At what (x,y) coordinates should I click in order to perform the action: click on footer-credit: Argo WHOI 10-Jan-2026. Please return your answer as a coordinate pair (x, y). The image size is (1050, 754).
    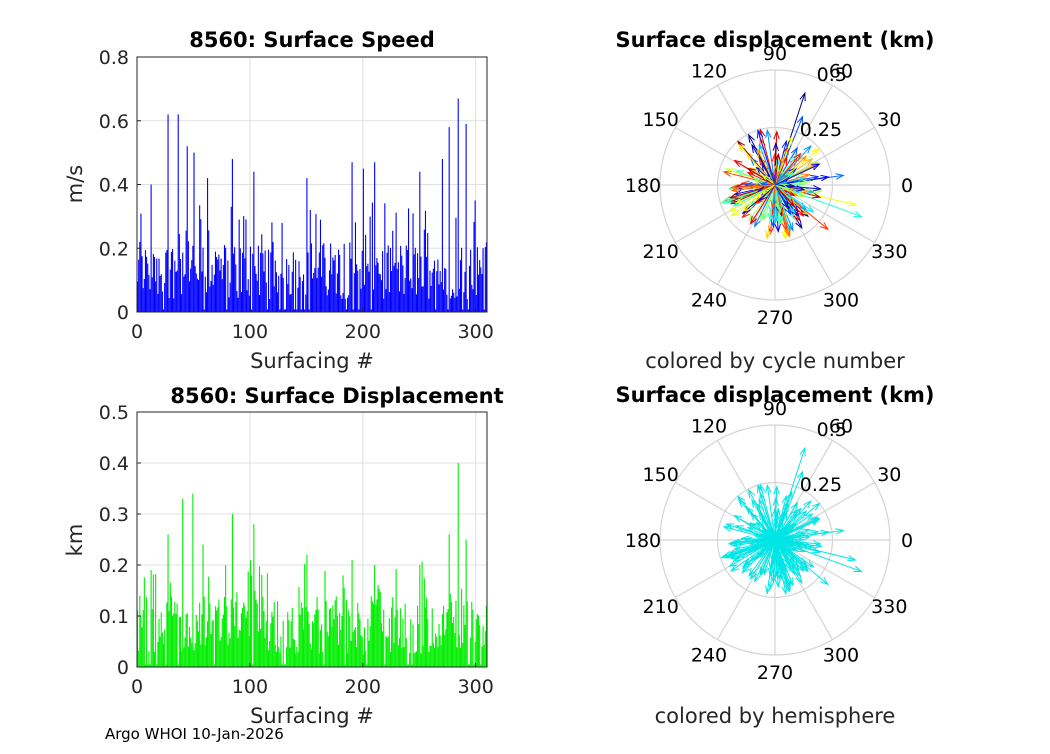
    Looking at the image, I should click on (194, 734).